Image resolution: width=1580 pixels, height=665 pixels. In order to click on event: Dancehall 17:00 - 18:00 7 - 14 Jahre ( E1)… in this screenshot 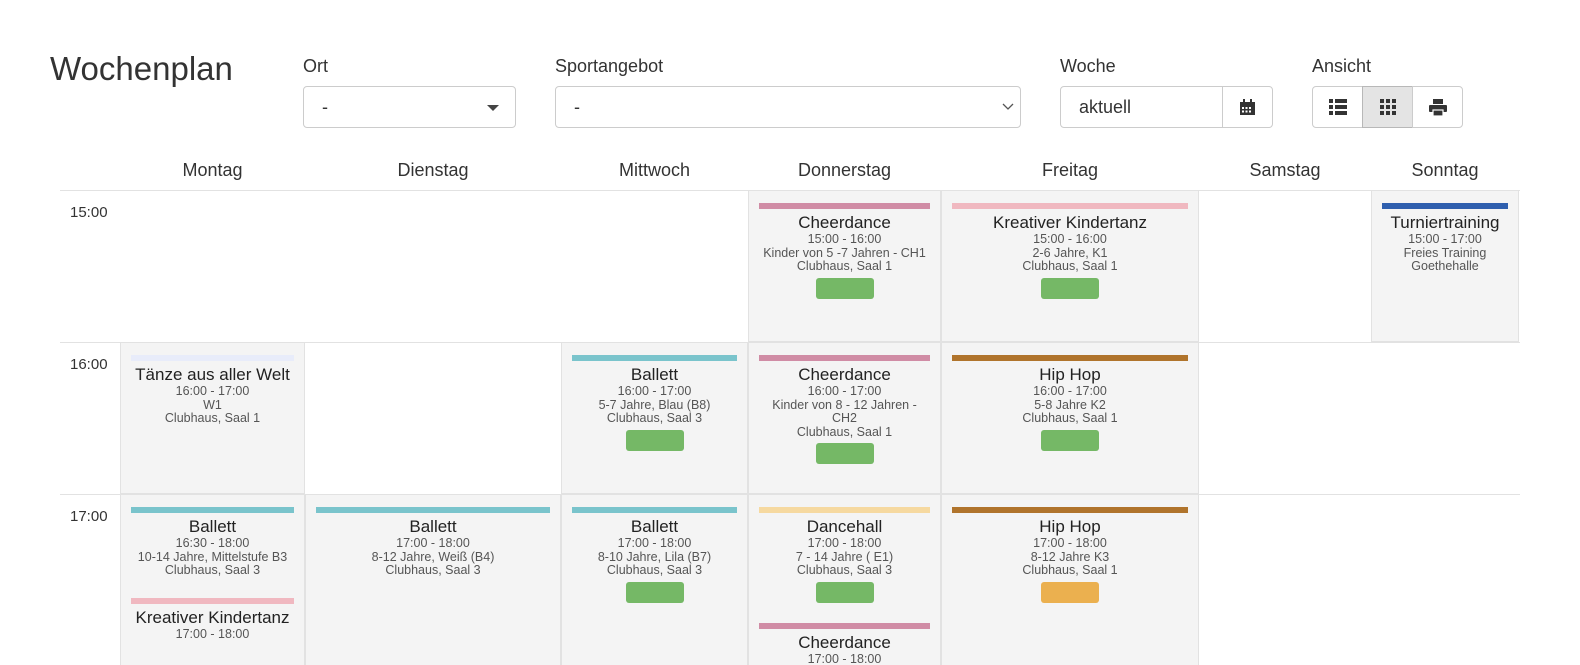, I will do `click(844, 565)`.